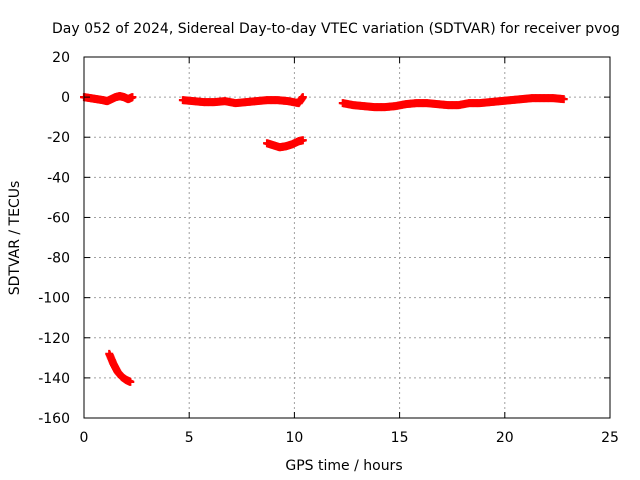 This screenshot has height=480, width=640. What do you see at coordinates (58, 138) in the screenshot?
I see `y-tick-label: -20` at bounding box center [58, 138].